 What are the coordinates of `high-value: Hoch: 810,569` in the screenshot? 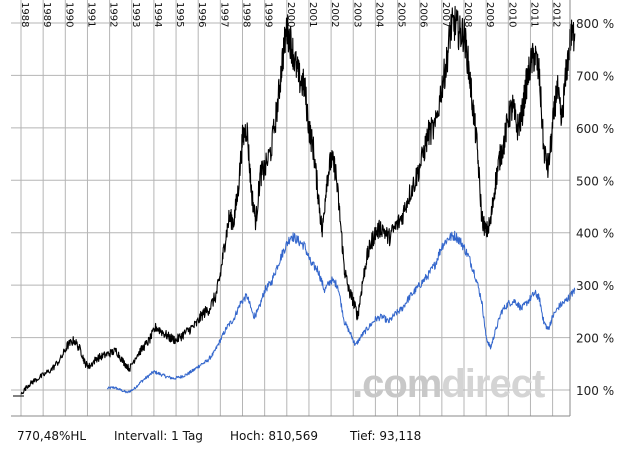 It's located at (274, 436).